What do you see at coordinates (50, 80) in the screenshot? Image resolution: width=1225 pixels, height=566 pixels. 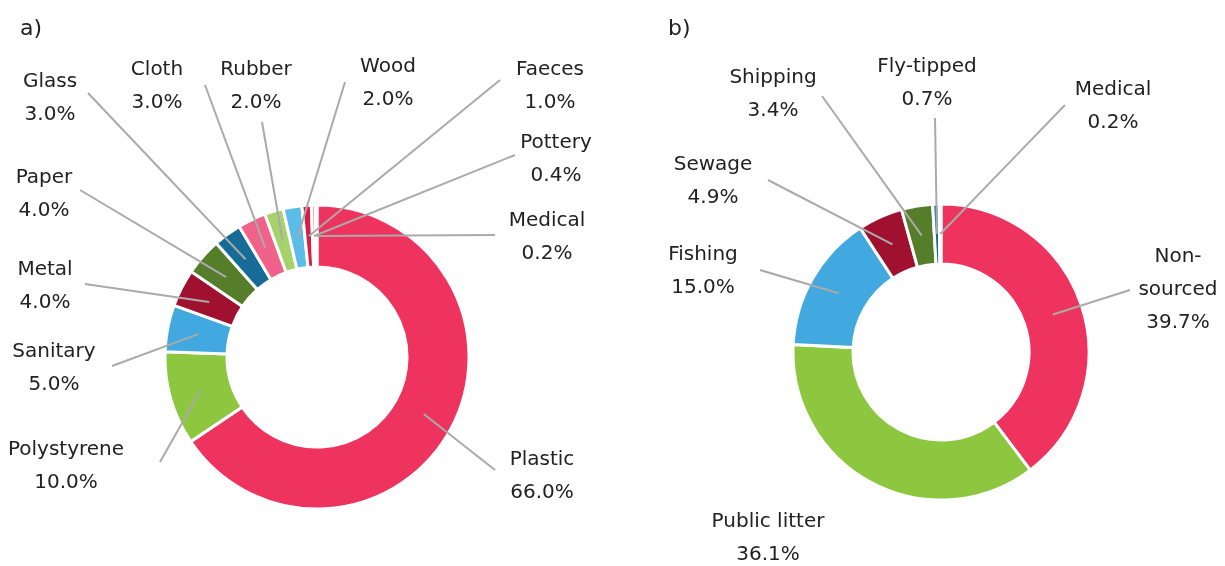 I see `slice-label: Glass` at bounding box center [50, 80].